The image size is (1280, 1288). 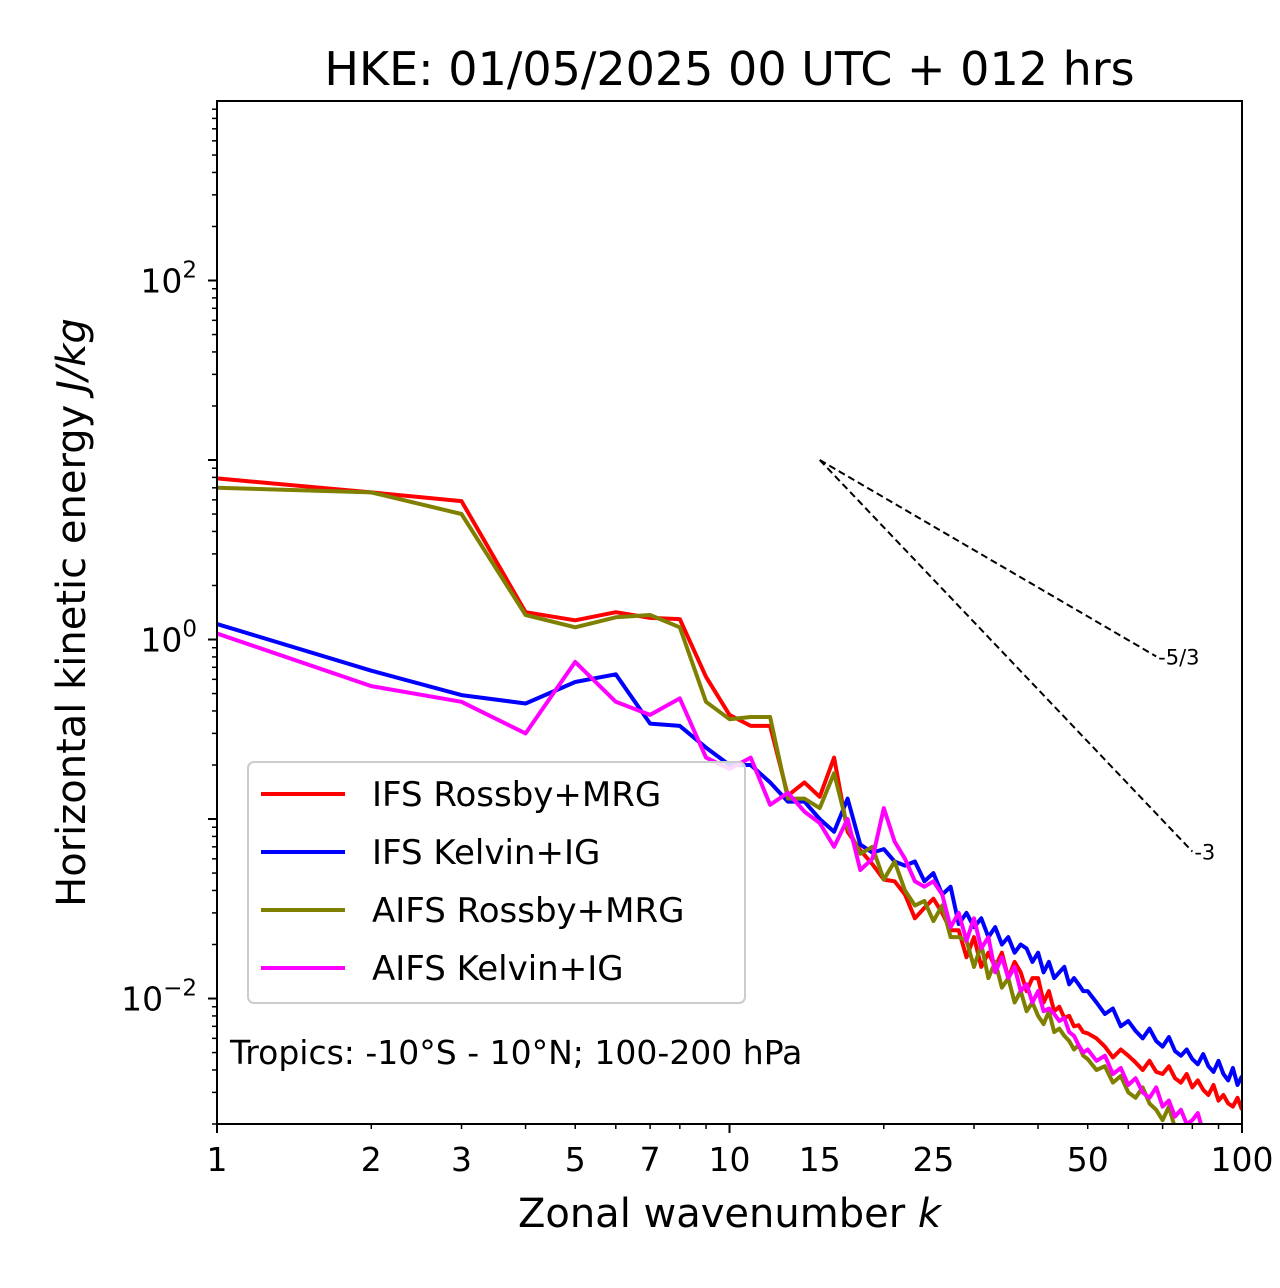 What do you see at coordinates (820, 1159) in the screenshot?
I see `x-tick-label-6: 15` at bounding box center [820, 1159].